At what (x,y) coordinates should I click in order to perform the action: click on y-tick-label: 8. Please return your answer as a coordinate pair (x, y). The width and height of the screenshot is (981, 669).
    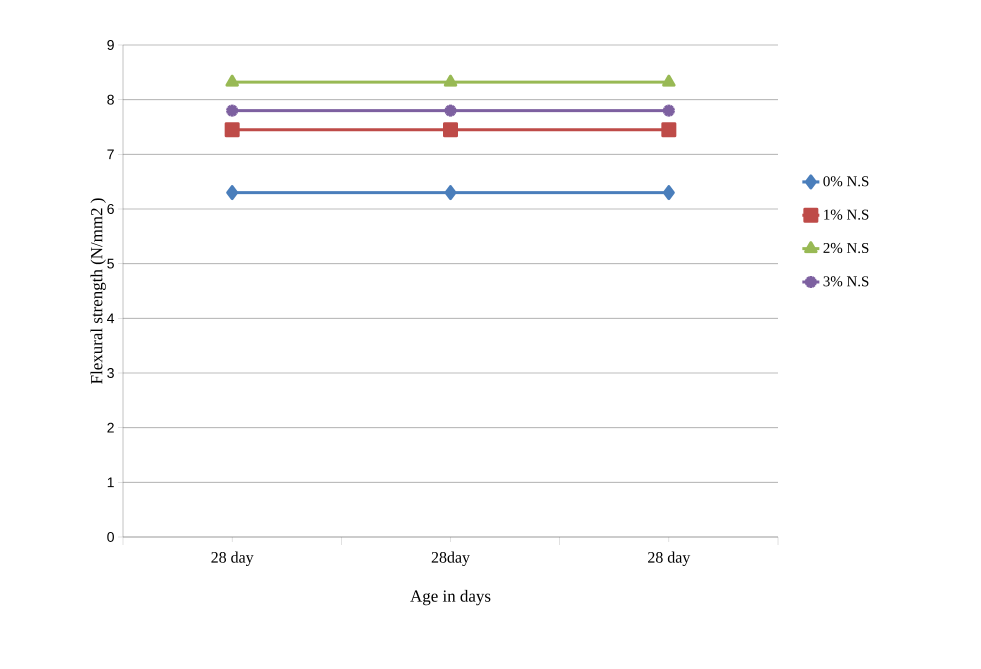
    Looking at the image, I should click on (110, 99).